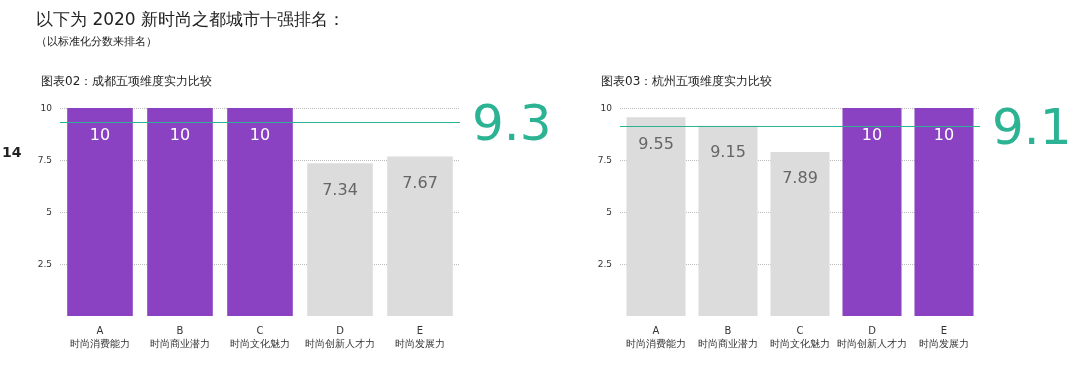  What do you see at coordinates (800, 178) in the screenshot?
I see `data-label: 7.89` at bounding box center [800, 178].